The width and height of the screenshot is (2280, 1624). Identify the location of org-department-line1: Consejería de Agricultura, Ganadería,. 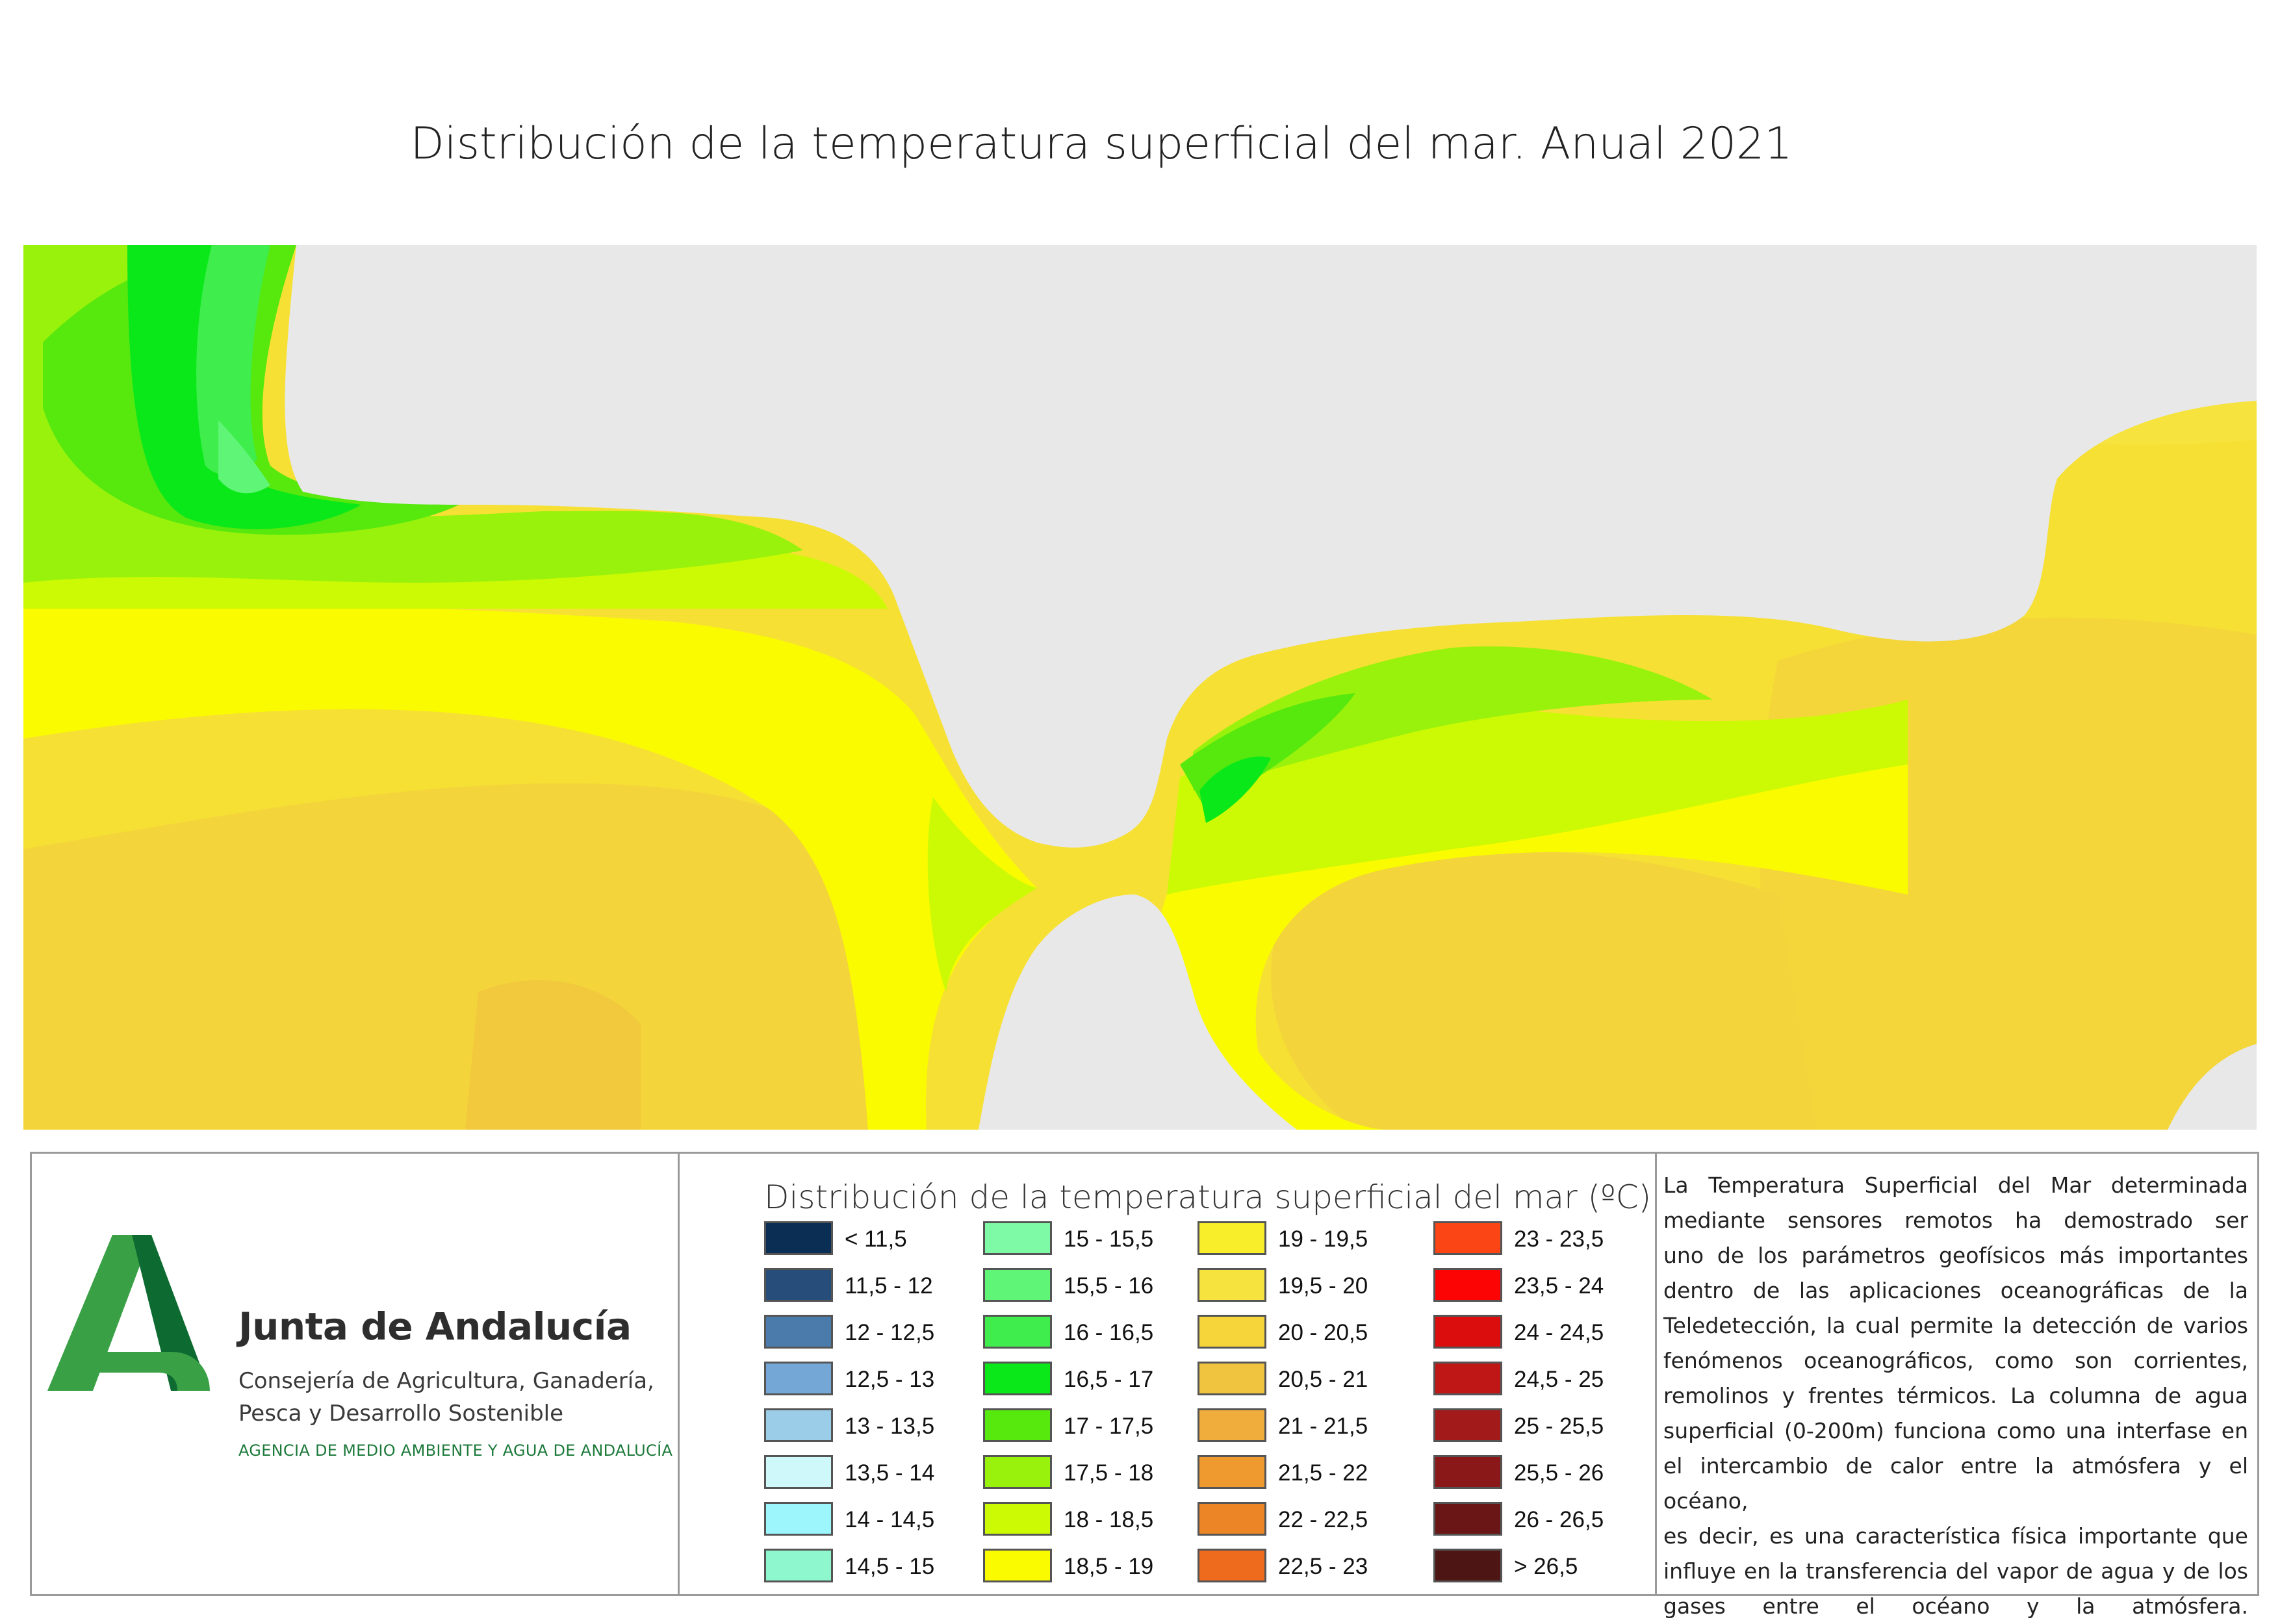
(446, 1381).